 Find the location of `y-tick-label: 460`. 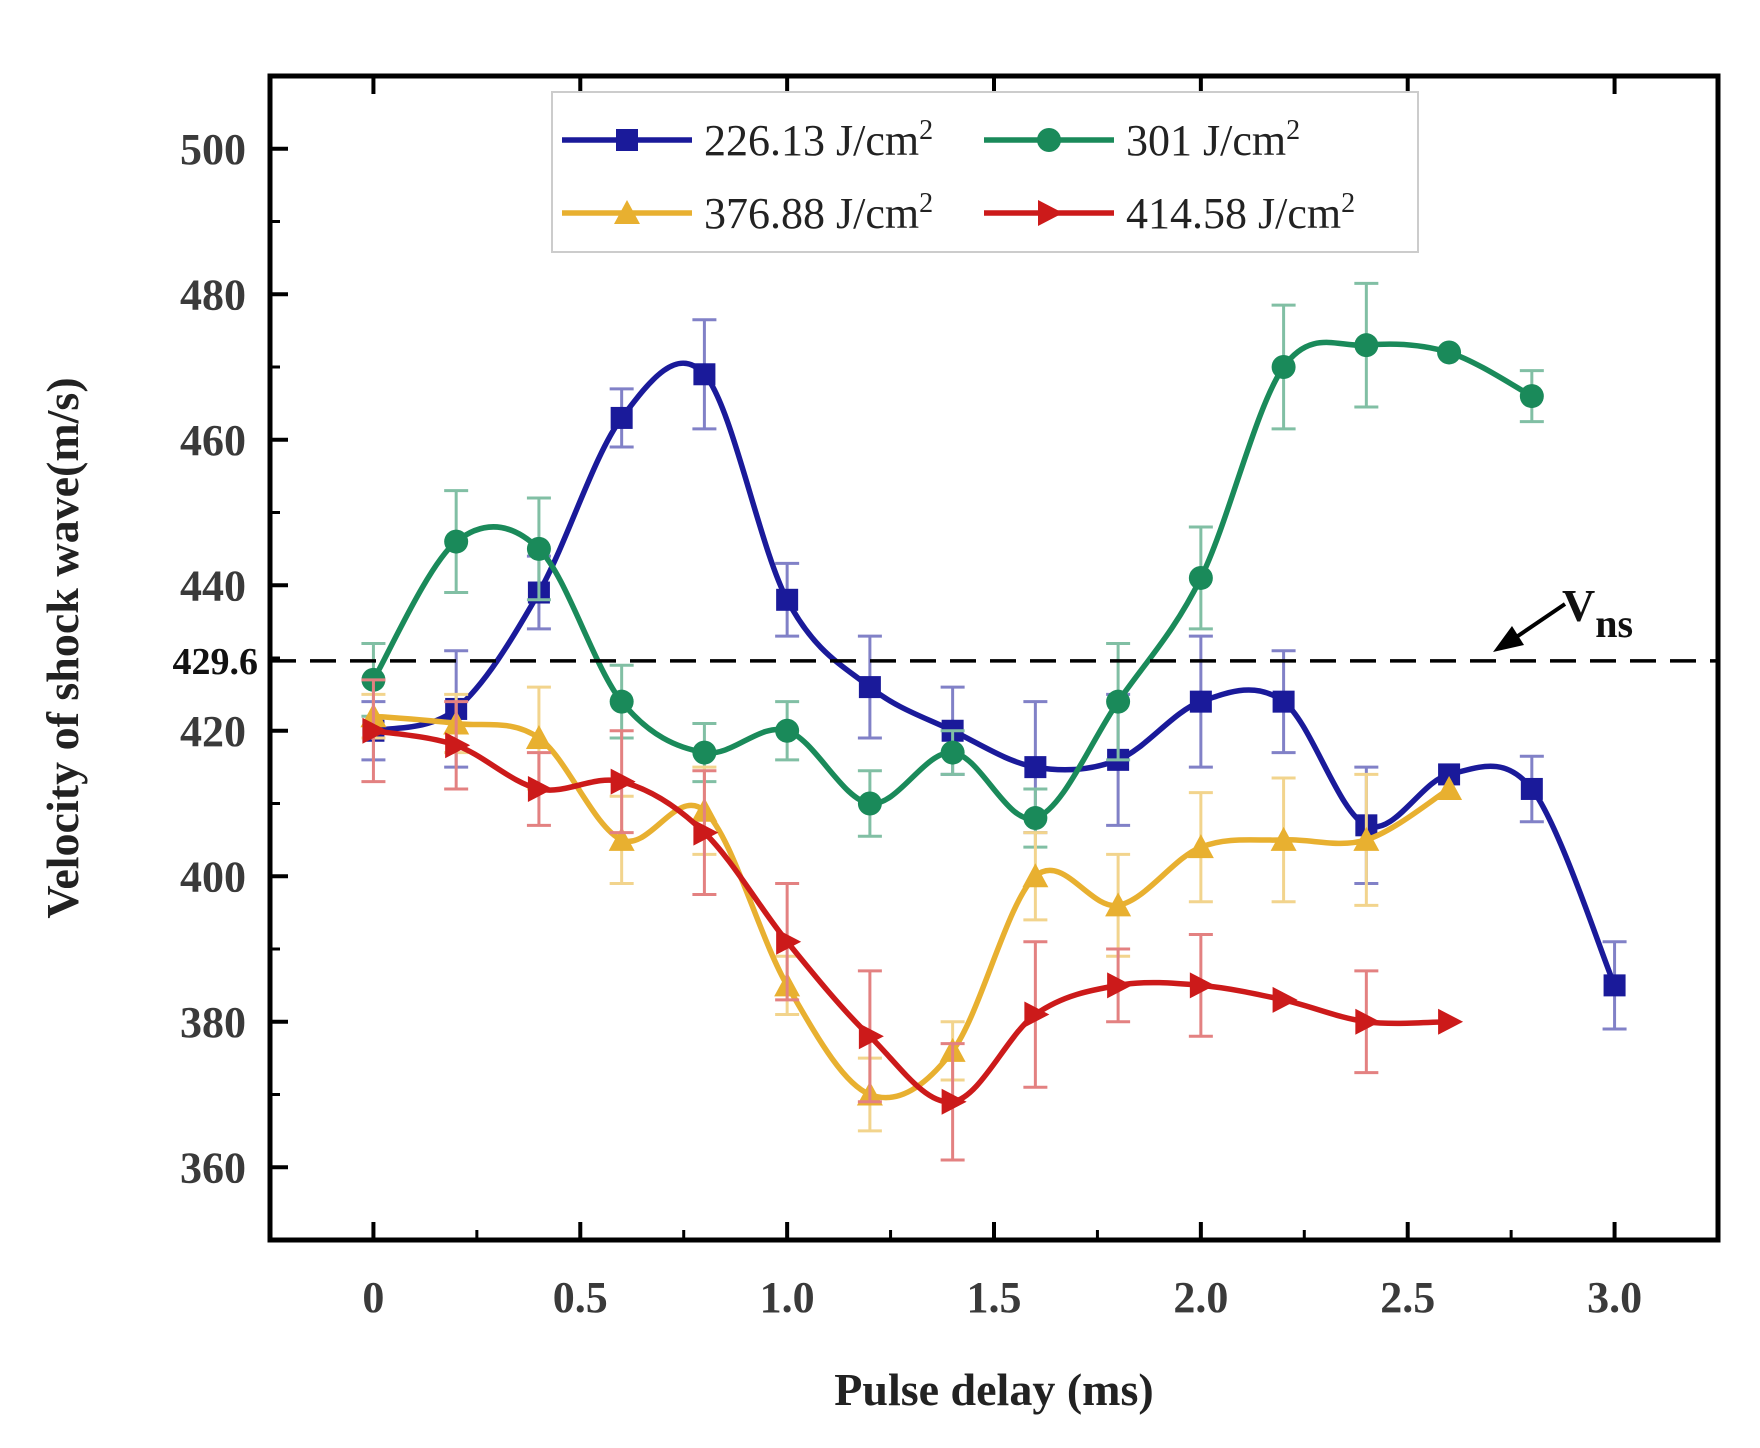

y-tick-label: 460 is located at coordinates (213, 440).